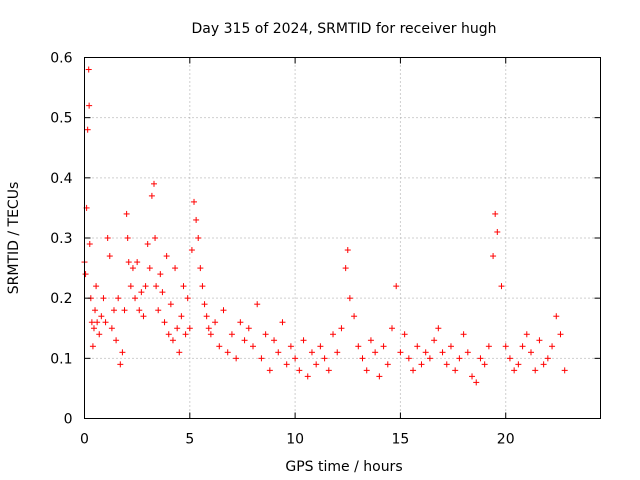  What do you see at coordinates (61, 299) in the screenshot?
I see `y-tick-label: 0.2` at bounding box center [61, 299].